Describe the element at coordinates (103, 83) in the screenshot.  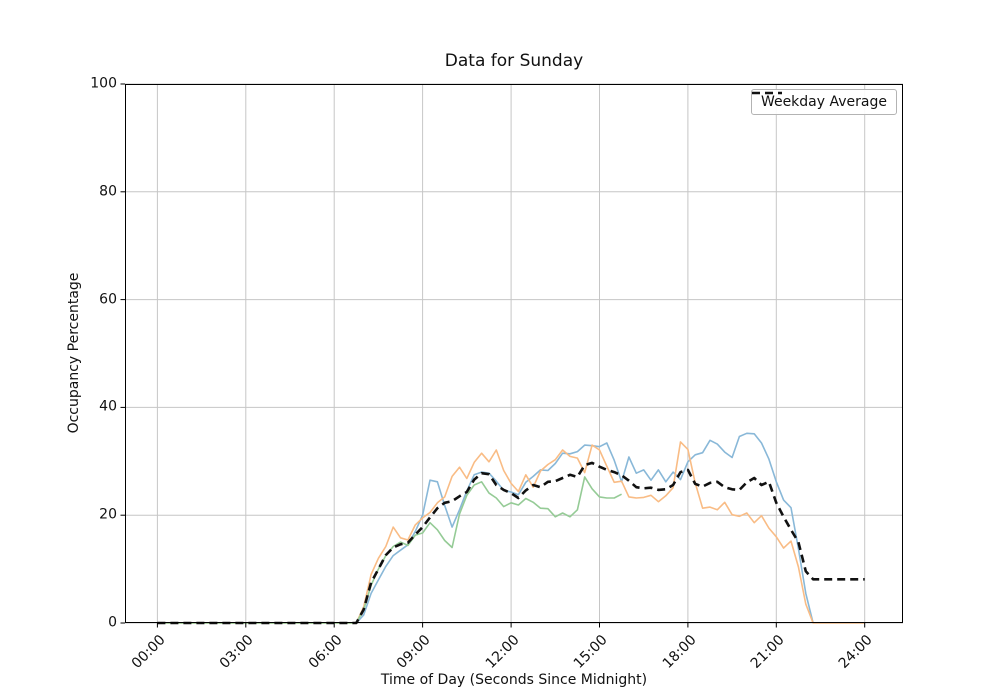
I see `y-tick-label: 100` at that location.